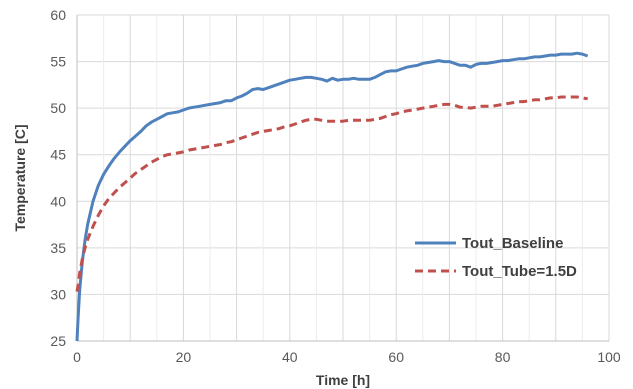 The image size is (633, 389). What do you see at coordinates (512, 243) in the screenshot?
I see `legend-label: Tout_Baseline` at bounding box center [512, 243].